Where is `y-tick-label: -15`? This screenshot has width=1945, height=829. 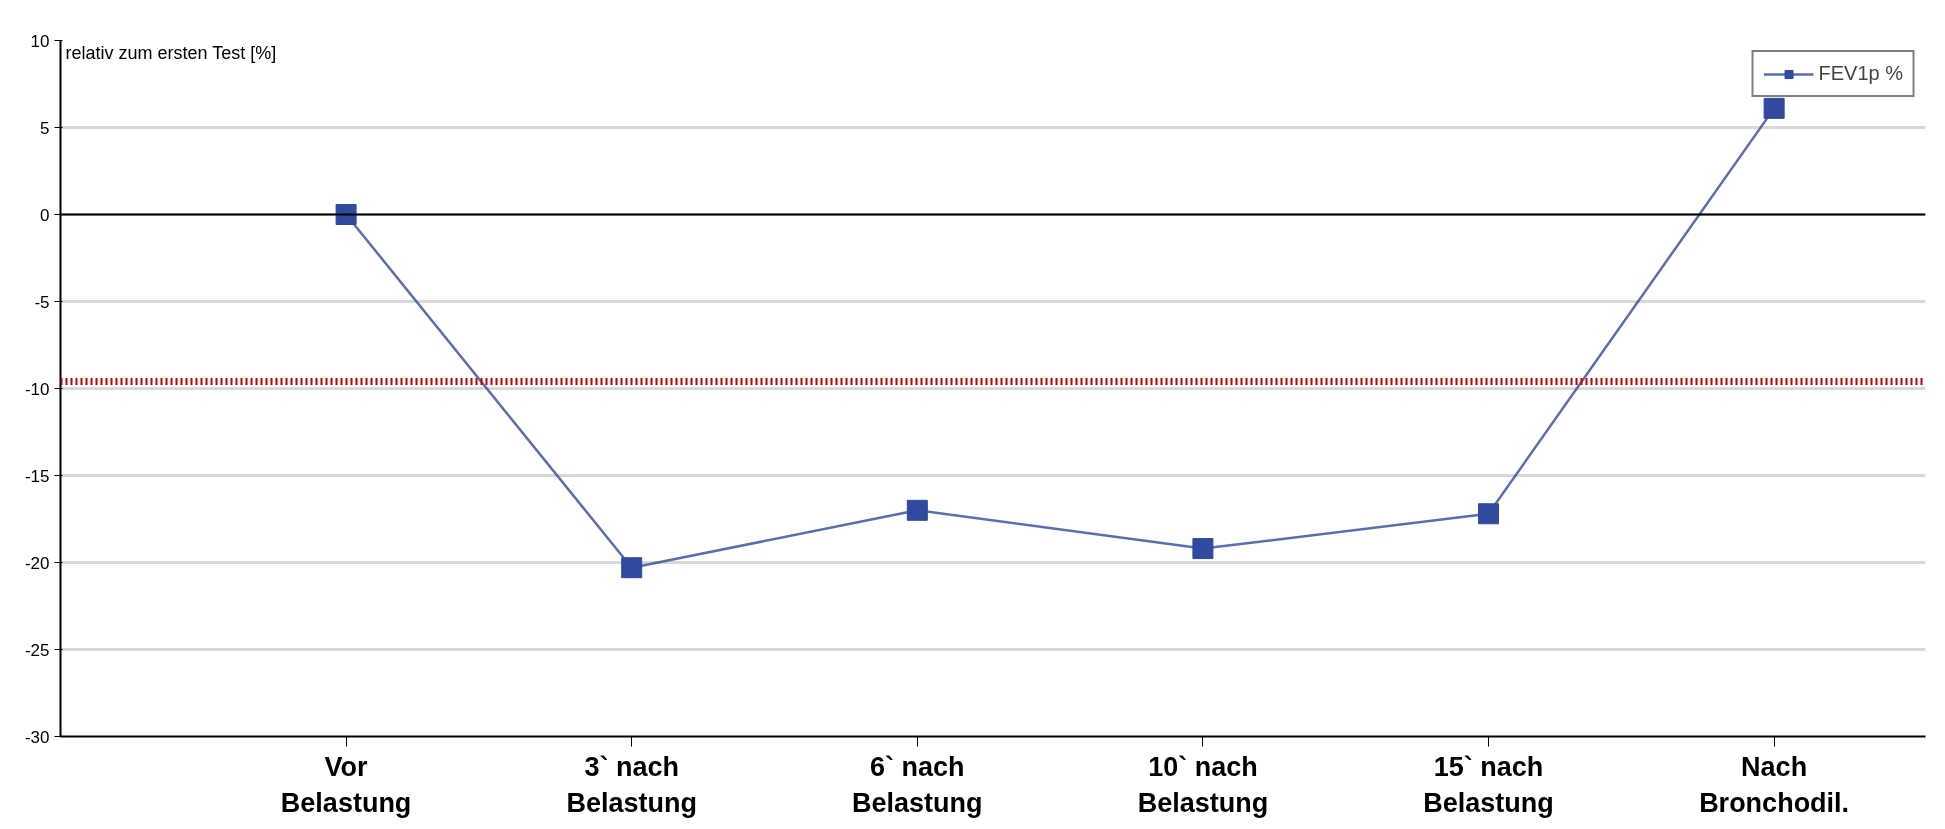
y-tick-label: -15 is located at coordinates (37, 476).